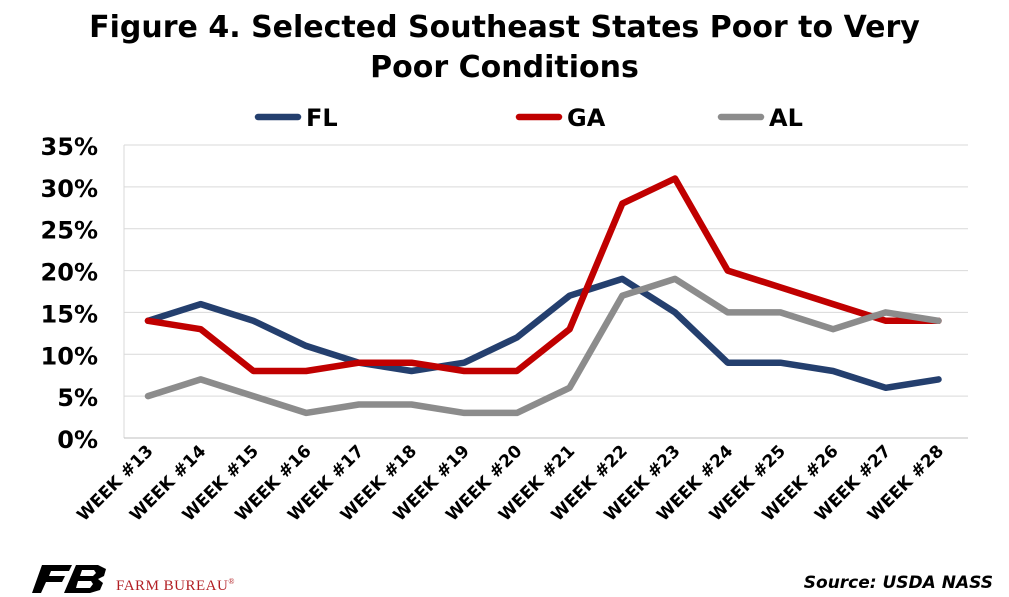  What do you see at coordinates (786, 118) in the screenshot?
I see `legend-label-al: AL` at bounding box center [786, 118].